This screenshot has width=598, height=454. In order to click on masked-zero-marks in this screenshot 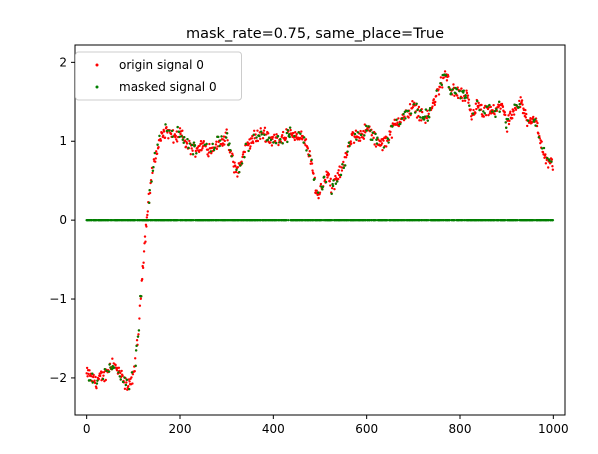, I will do `click(320, 220)`.